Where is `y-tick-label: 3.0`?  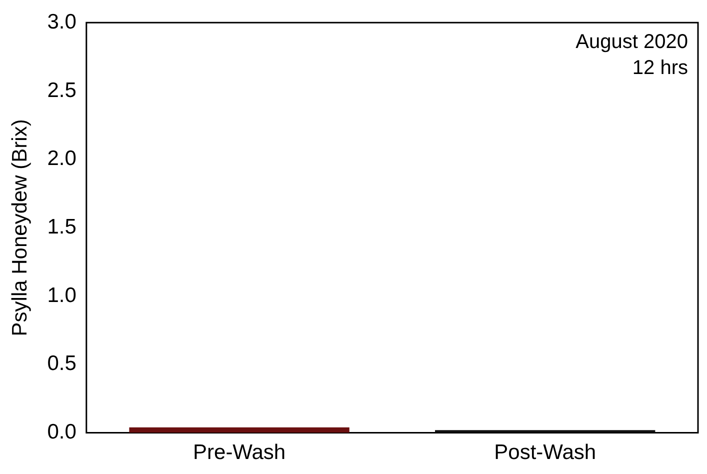
y-tick-label: 3.0 is located at coordinates (61, 22).